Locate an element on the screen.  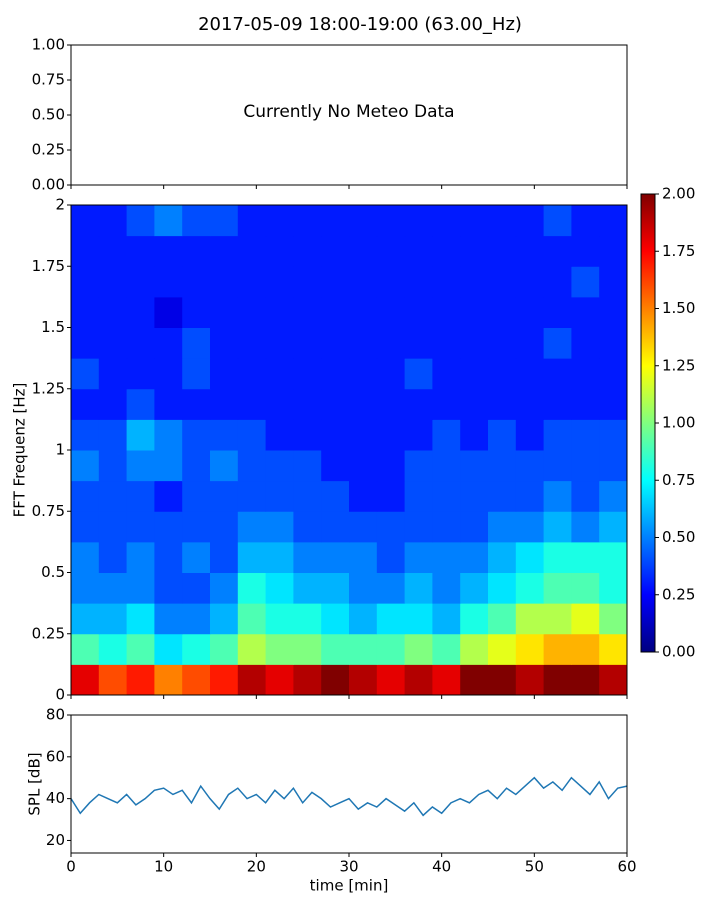
y-tick-label: 80 is located at coordinates (55, 715).